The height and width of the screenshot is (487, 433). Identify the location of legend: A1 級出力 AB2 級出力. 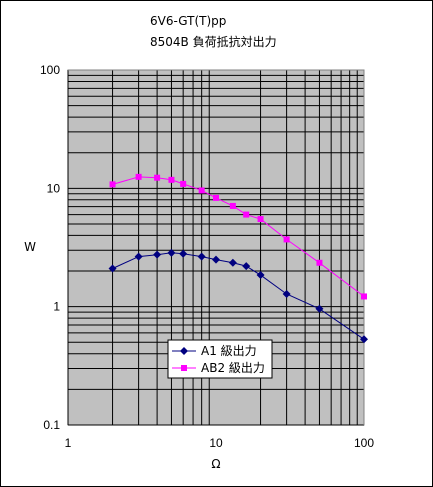
(220, 359).